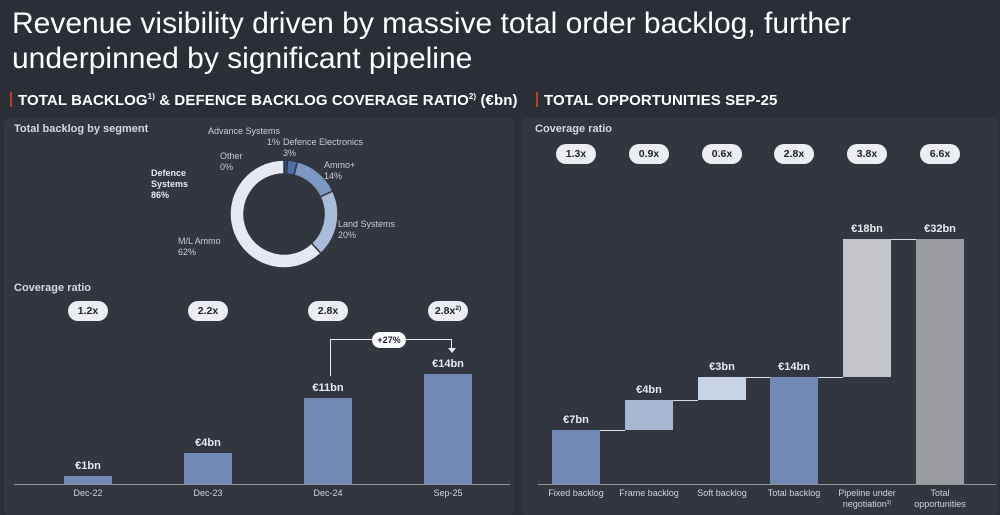 Image resolution: width=1000 pixels, height=515 pixels. I want to click on donut-label: Total backlog by segment, so click(81, 129).